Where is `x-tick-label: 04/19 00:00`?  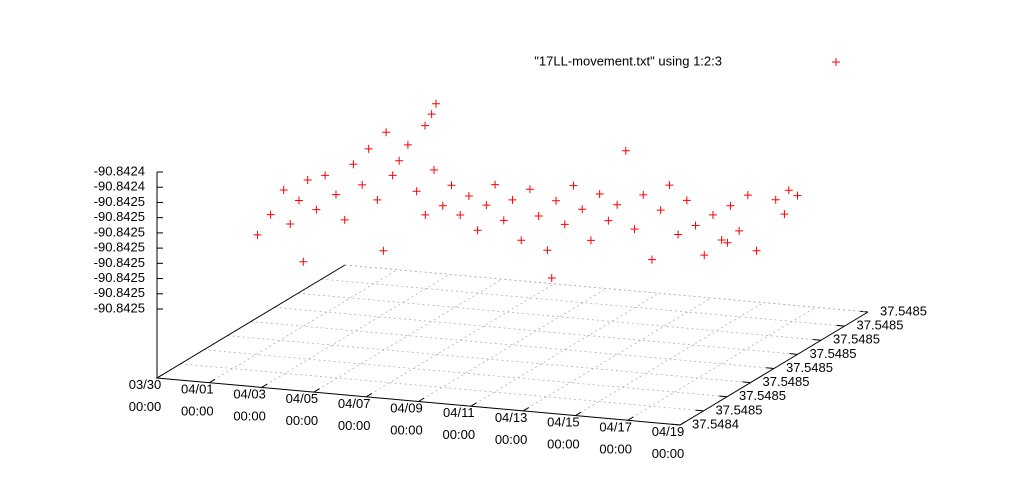
x-tick-label: 04/19 00:00 is located at coordinates (668, 442).